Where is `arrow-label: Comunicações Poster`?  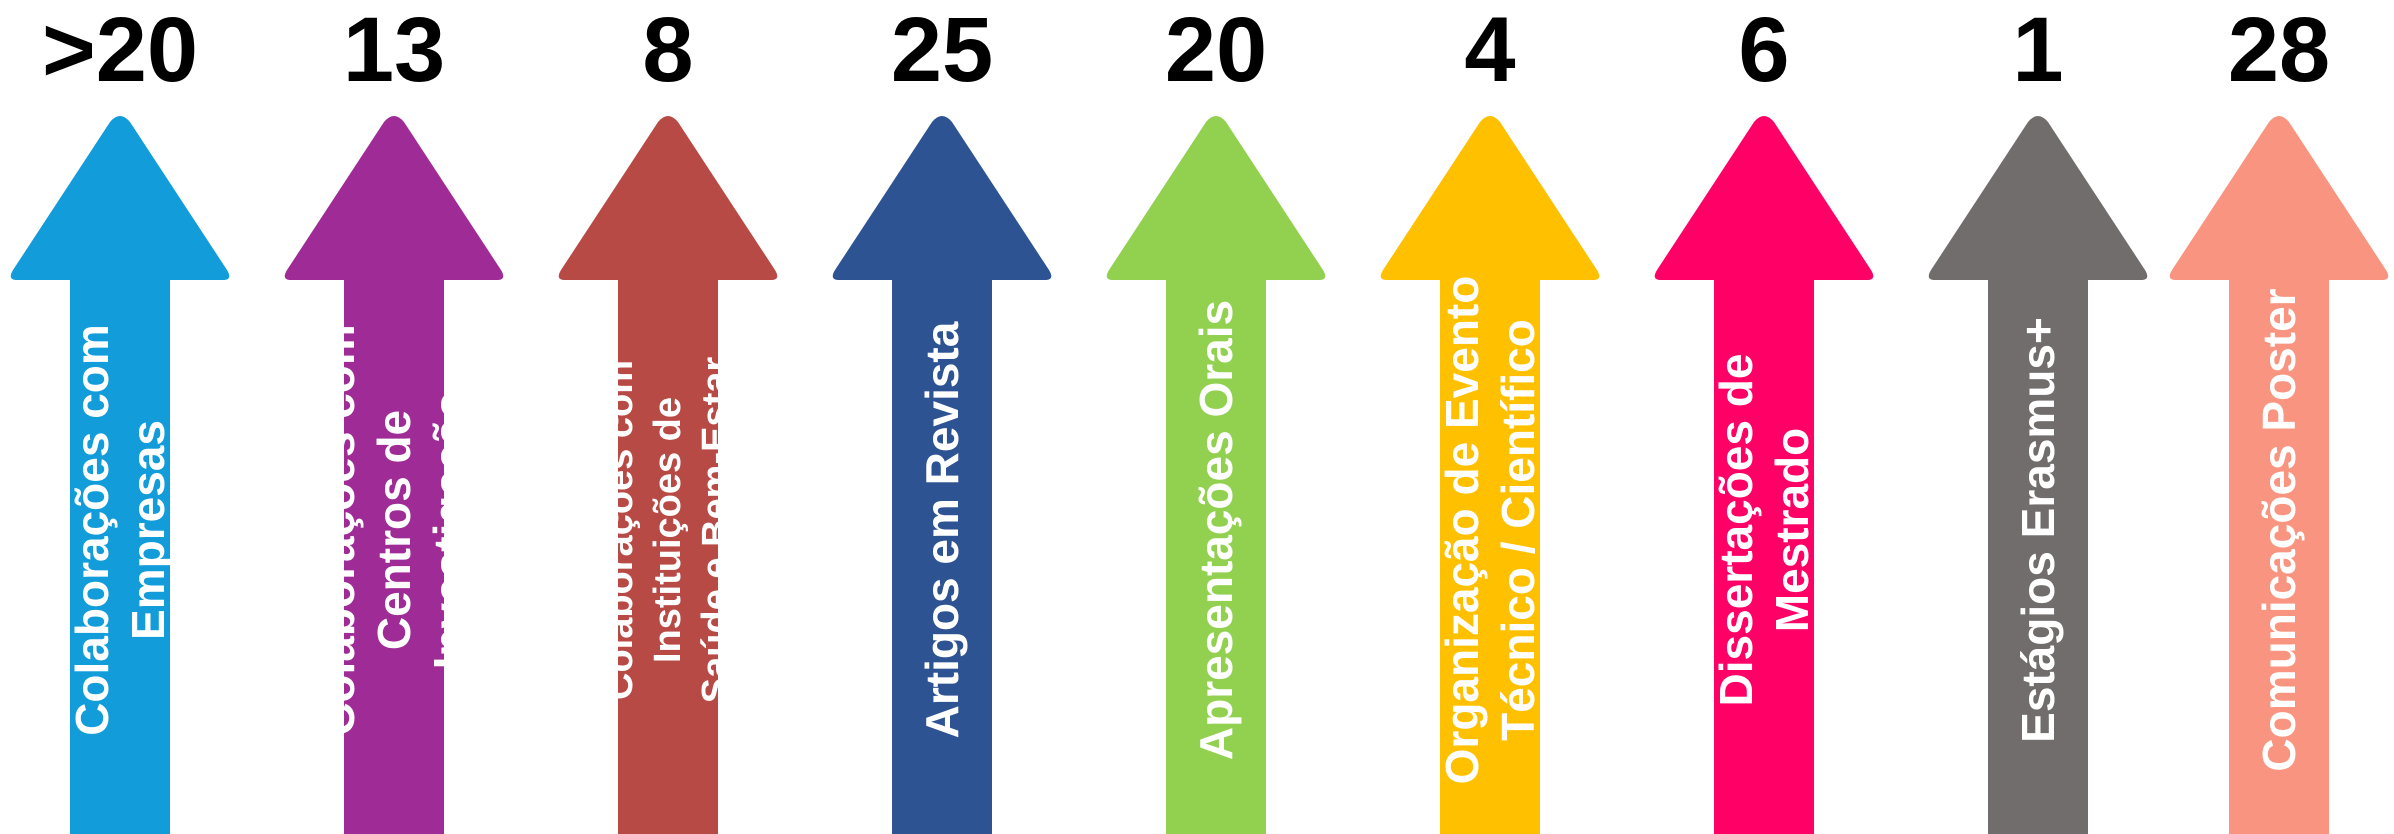 arrow-label: Comunicações Poster is located at coordinates (2279, 530).